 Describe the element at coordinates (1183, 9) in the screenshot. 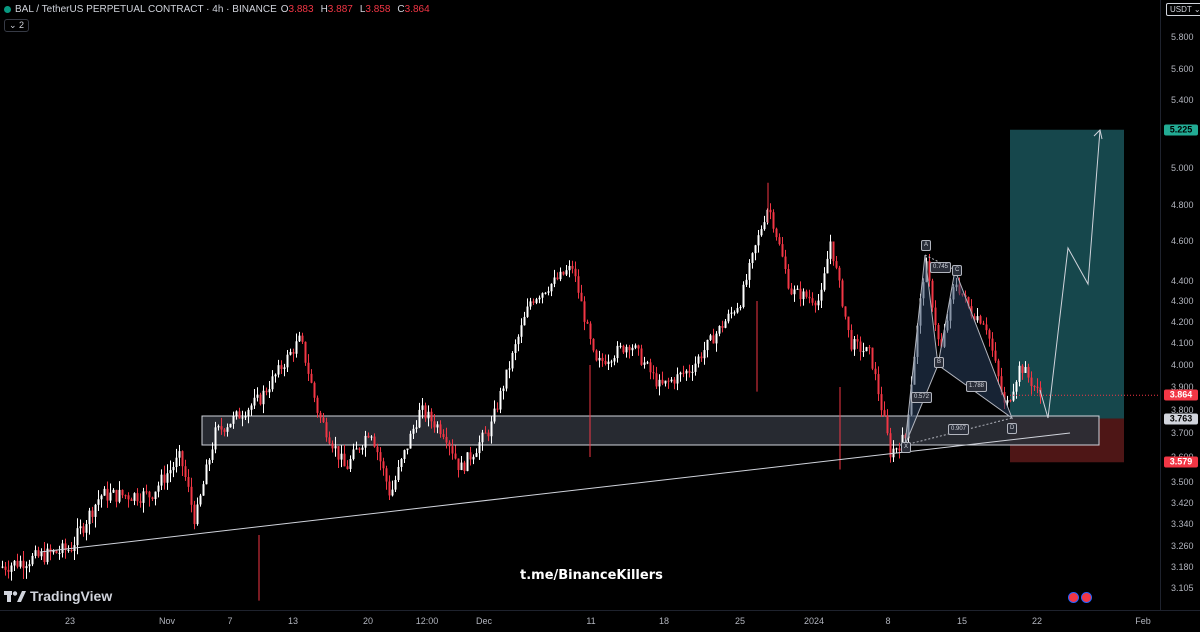

I see `currency-selector: USDT ⌄` at that location.